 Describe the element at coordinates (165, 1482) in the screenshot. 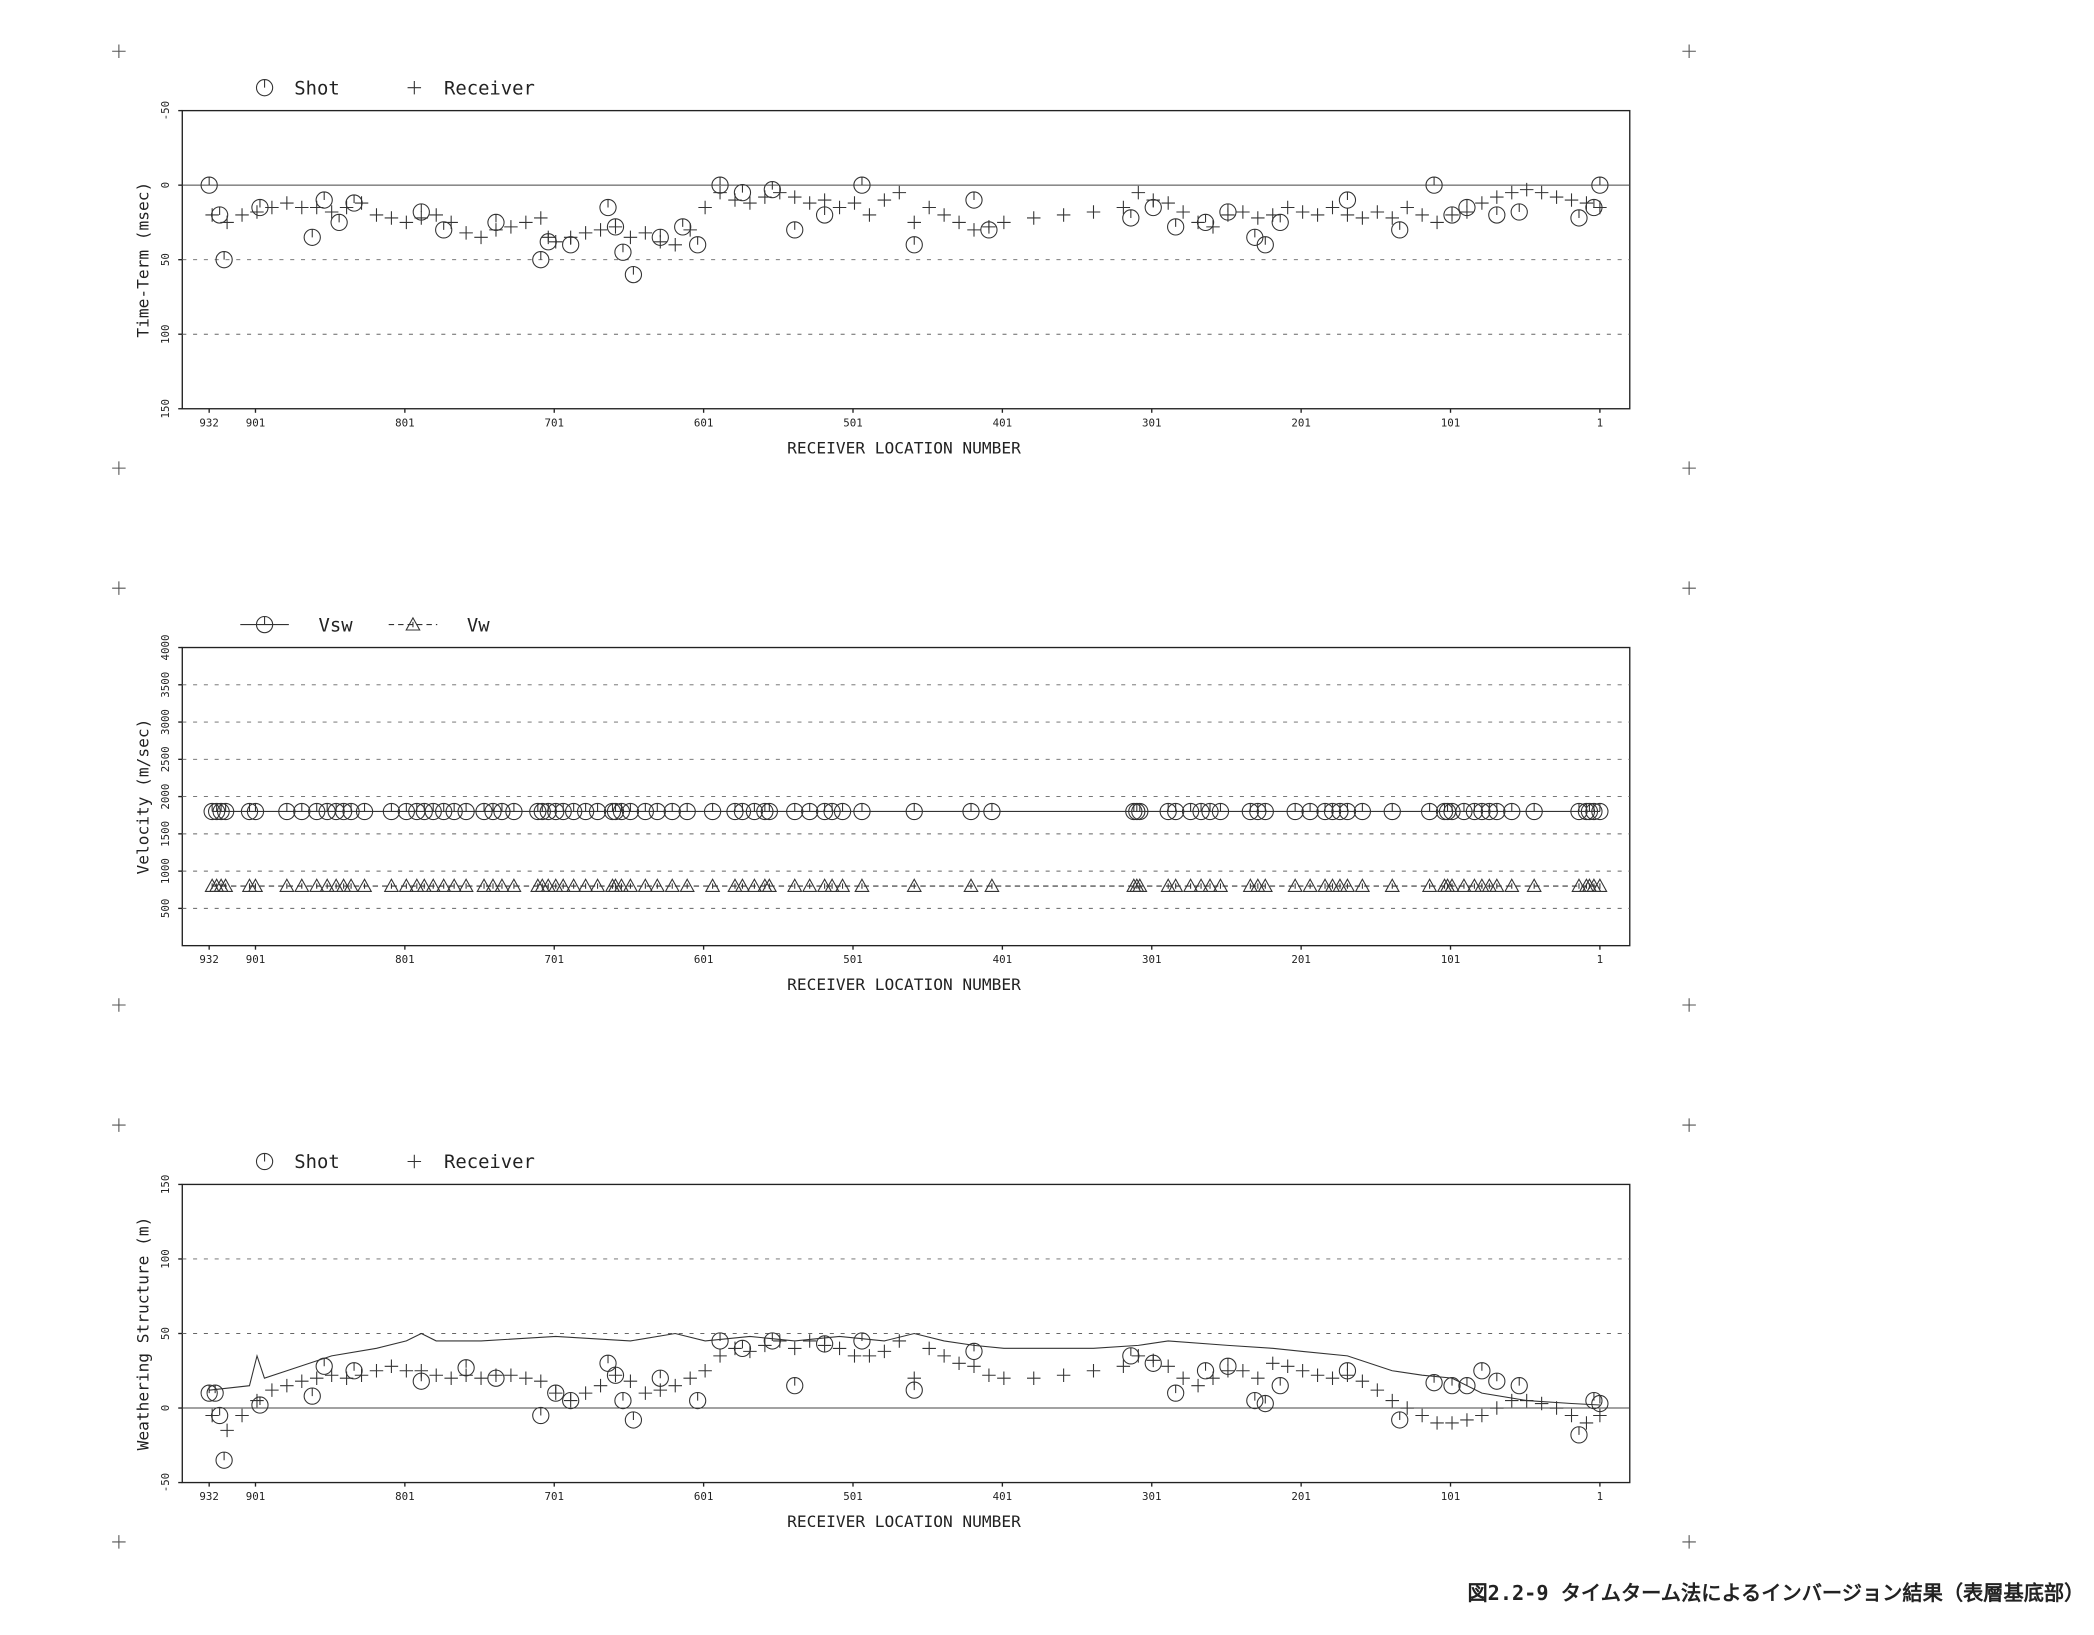

I see `y-tick-label: -50` at that location.